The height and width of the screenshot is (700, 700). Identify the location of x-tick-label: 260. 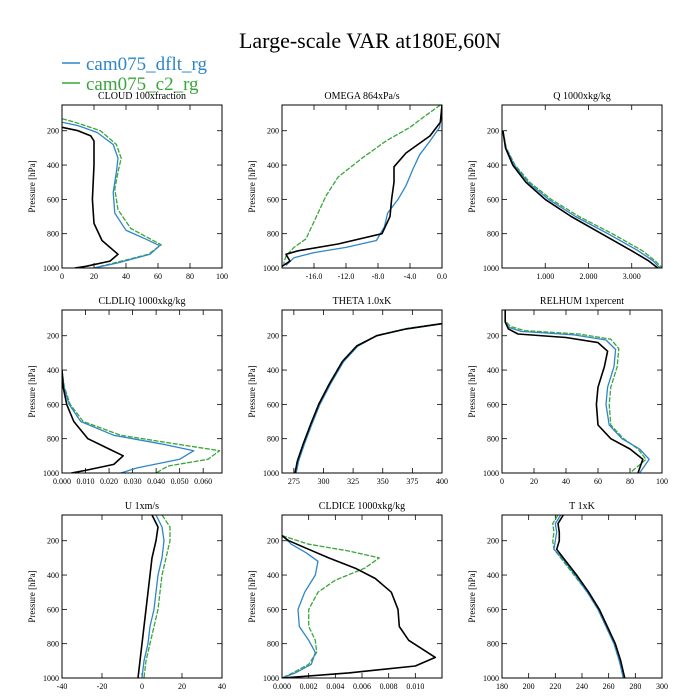
(609, 686).